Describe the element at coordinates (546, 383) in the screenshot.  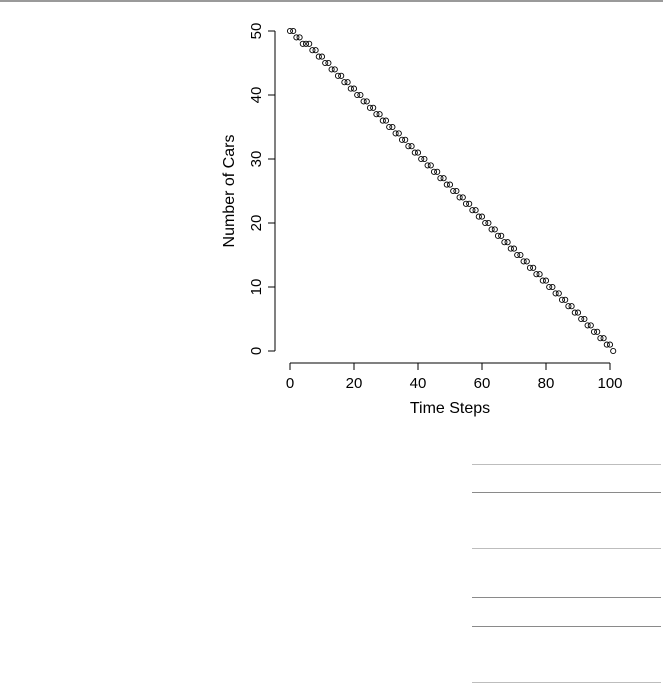
I see `x-tick-label: 80` at that location.